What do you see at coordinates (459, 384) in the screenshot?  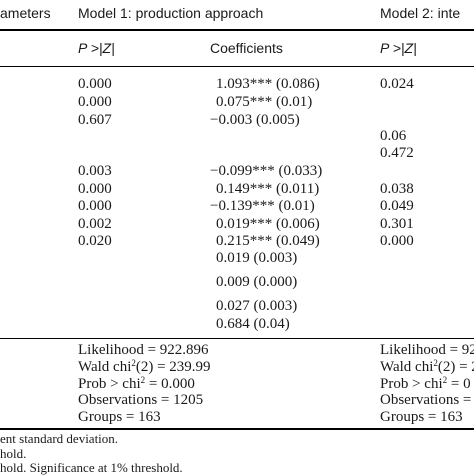 I see `prob-suffix: = 0` at bounding box center [459, 384].